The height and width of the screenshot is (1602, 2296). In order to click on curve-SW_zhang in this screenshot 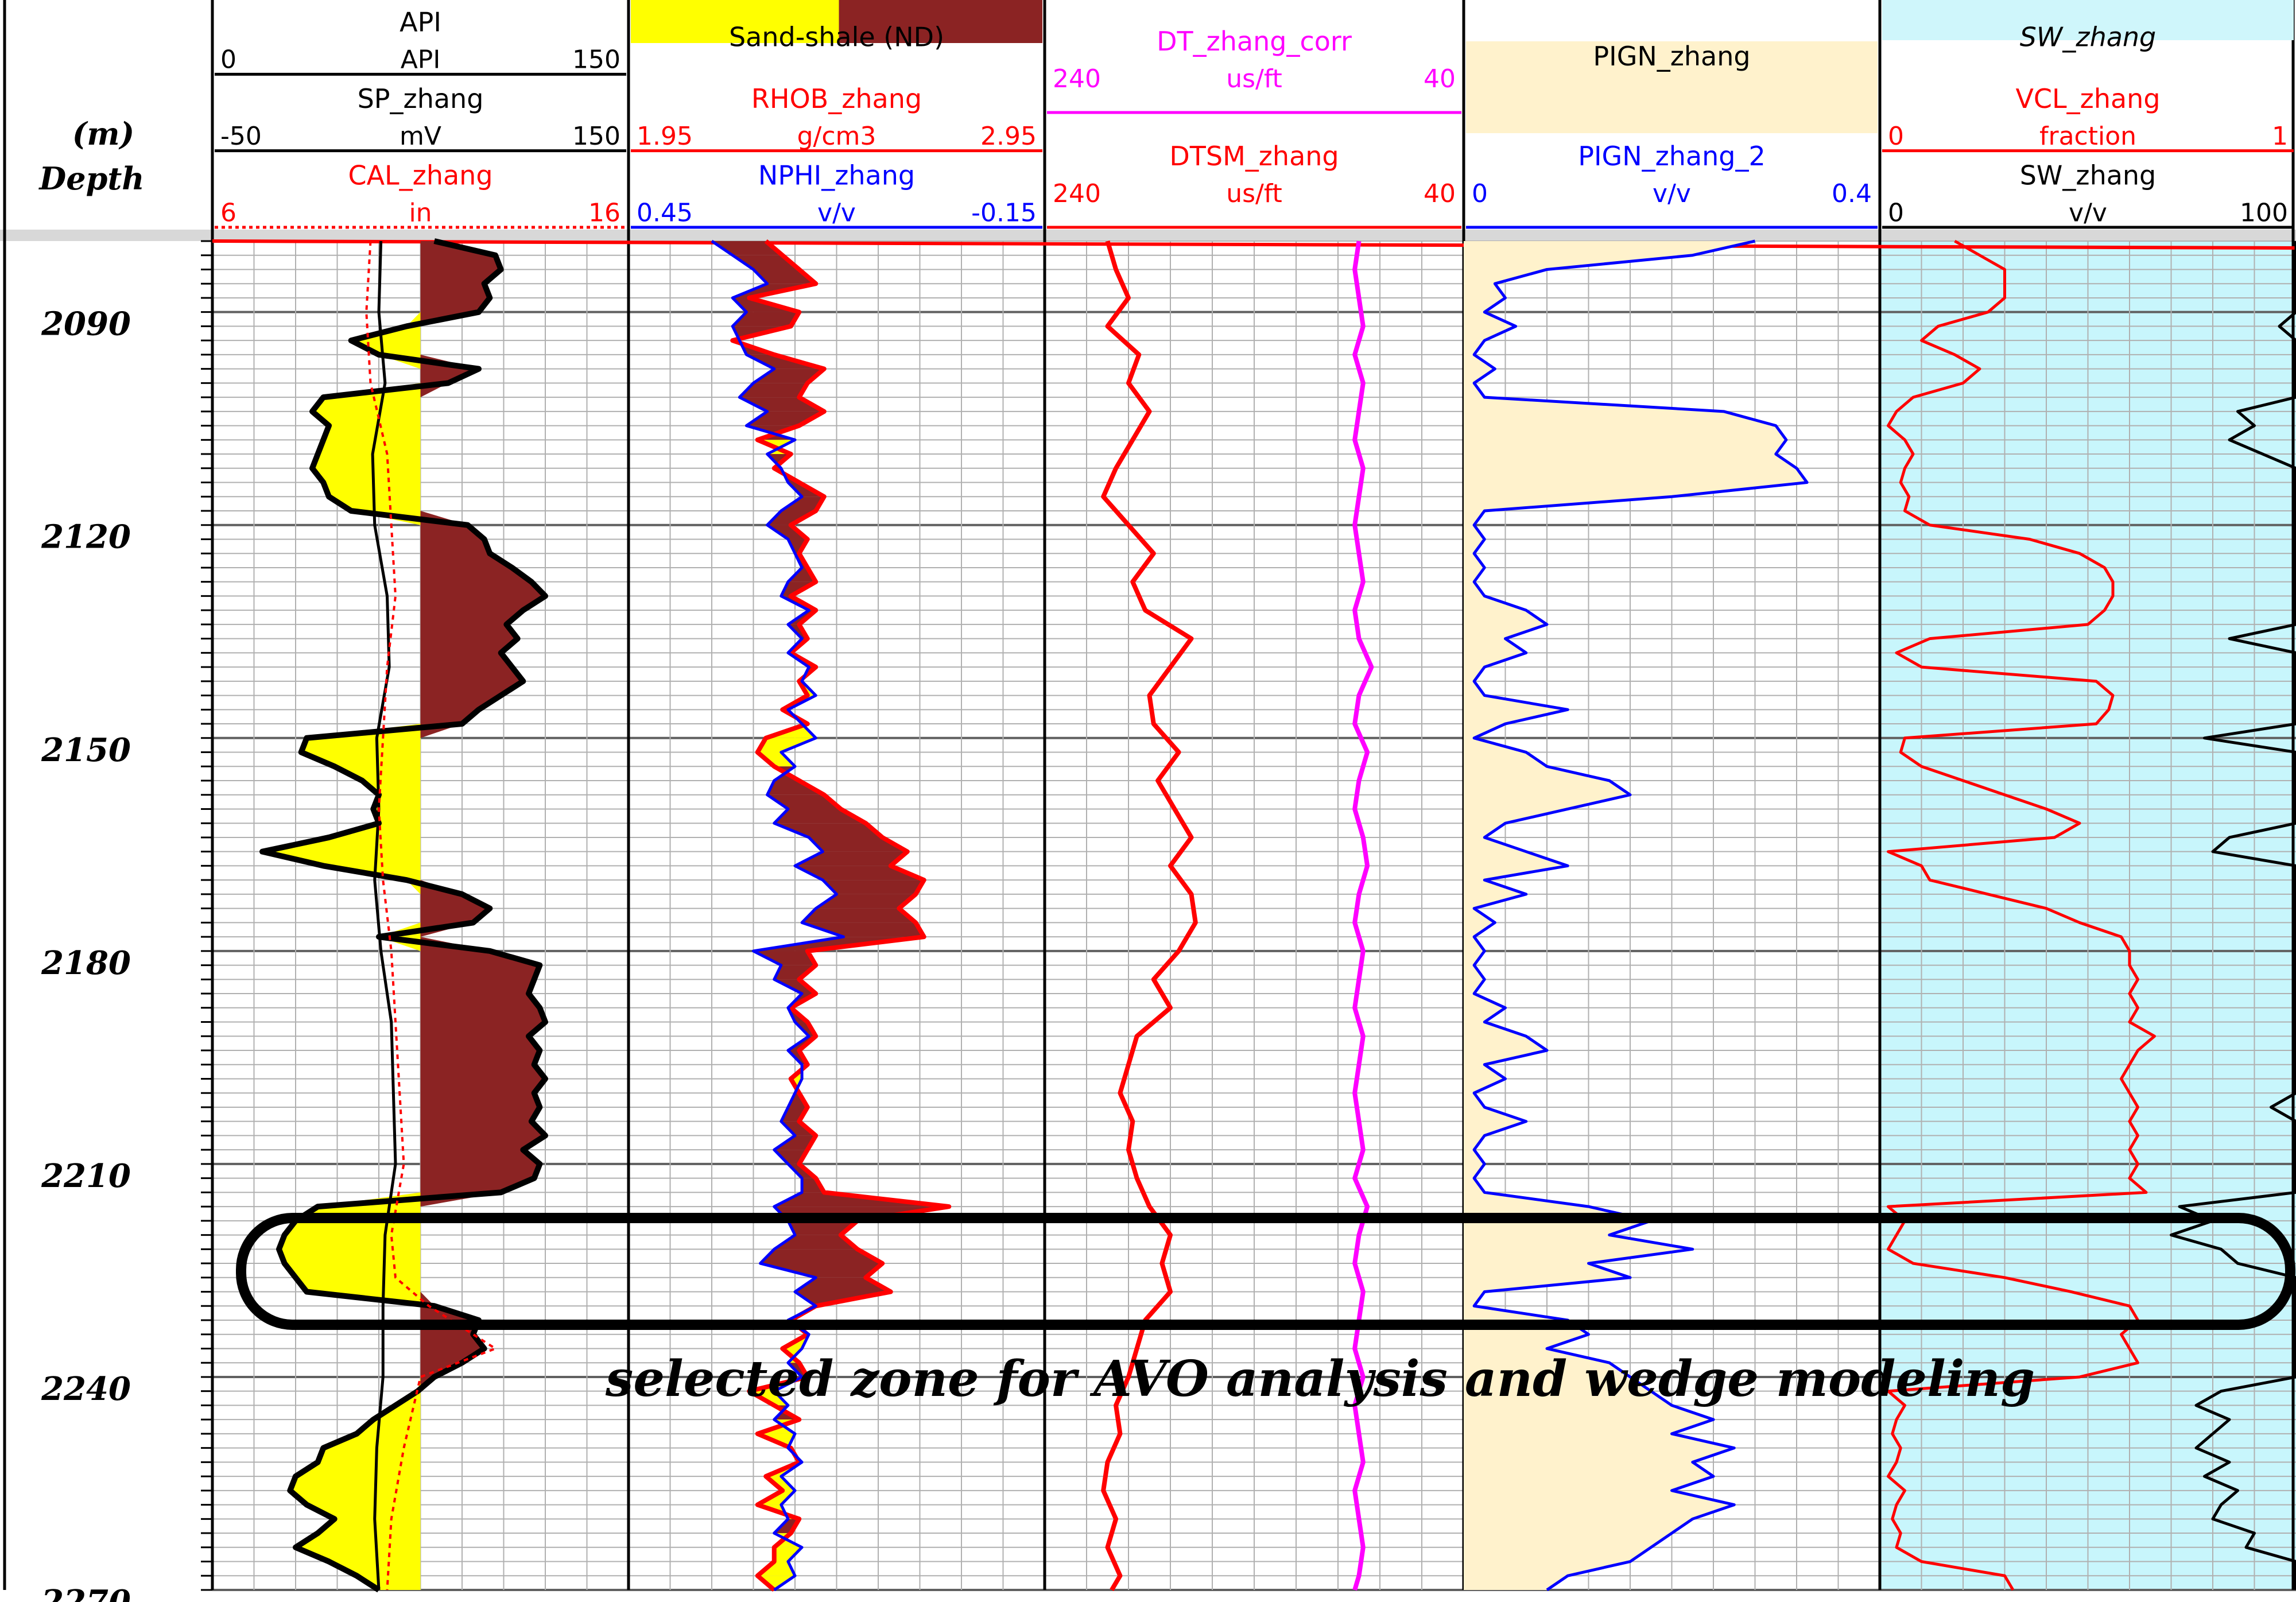, I will do `click(2233, 915)`.